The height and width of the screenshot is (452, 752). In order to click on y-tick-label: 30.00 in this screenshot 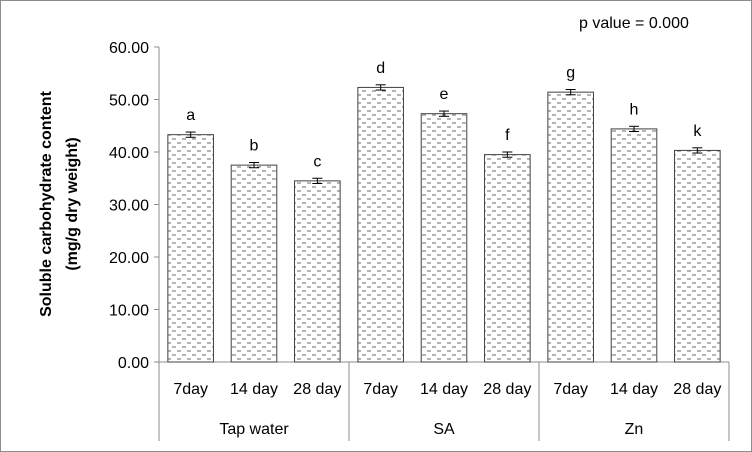, I will do `click(129, 206)`.